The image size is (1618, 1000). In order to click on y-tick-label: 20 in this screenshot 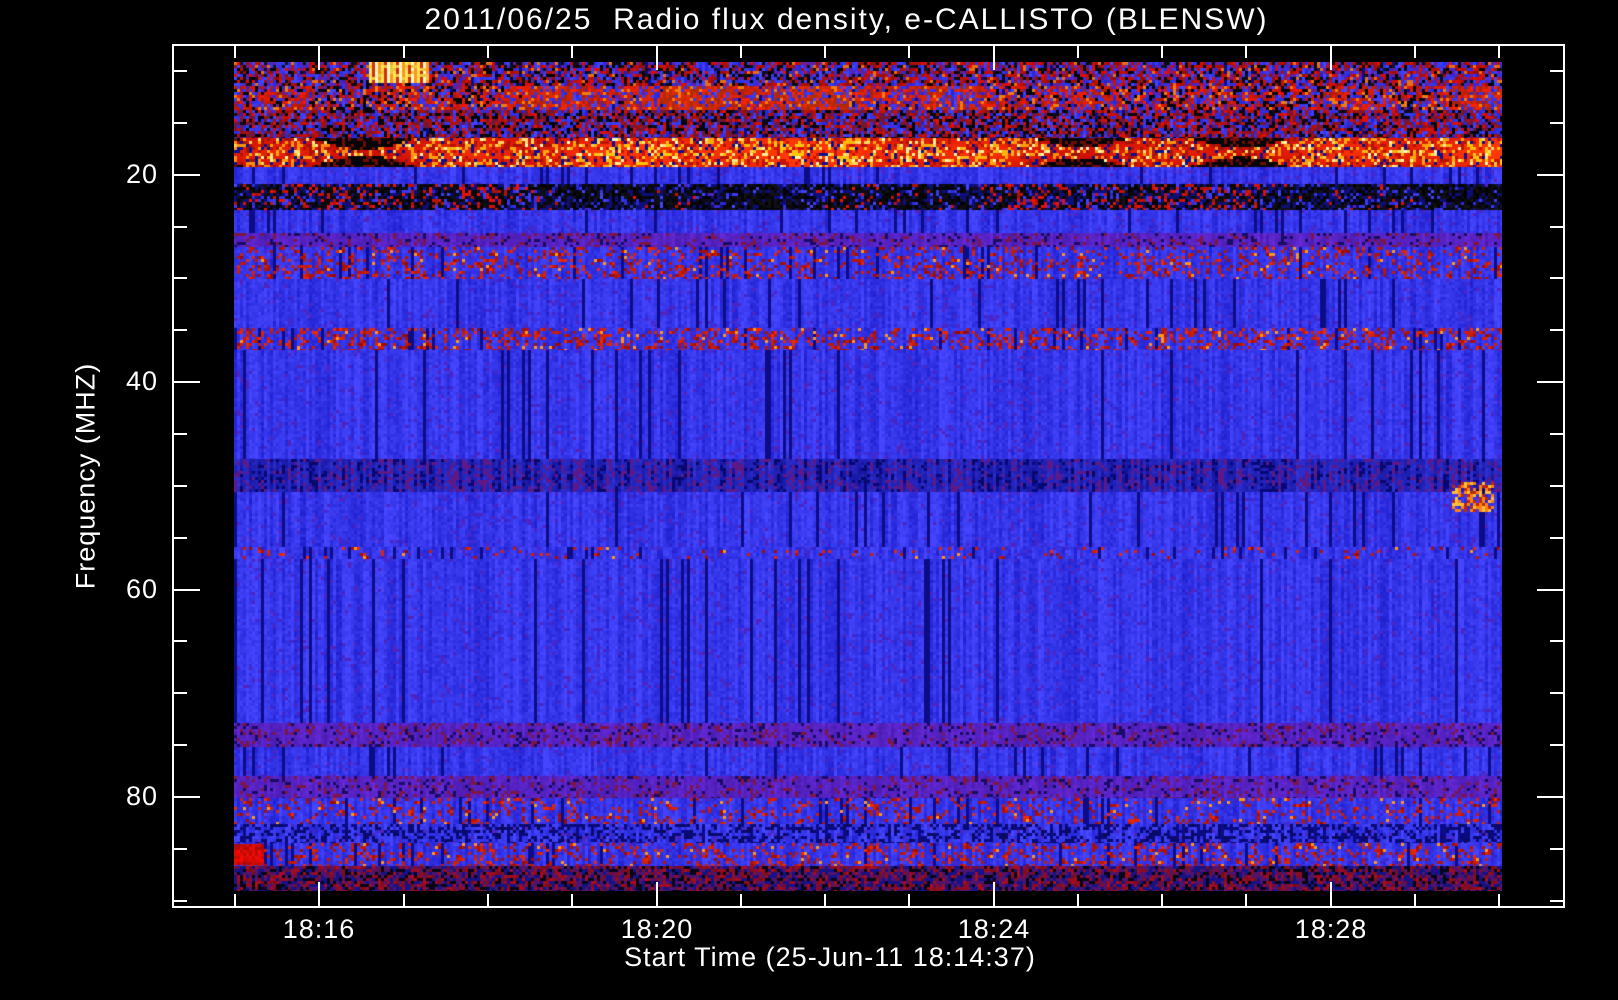, I will do `click(141, 174)`.